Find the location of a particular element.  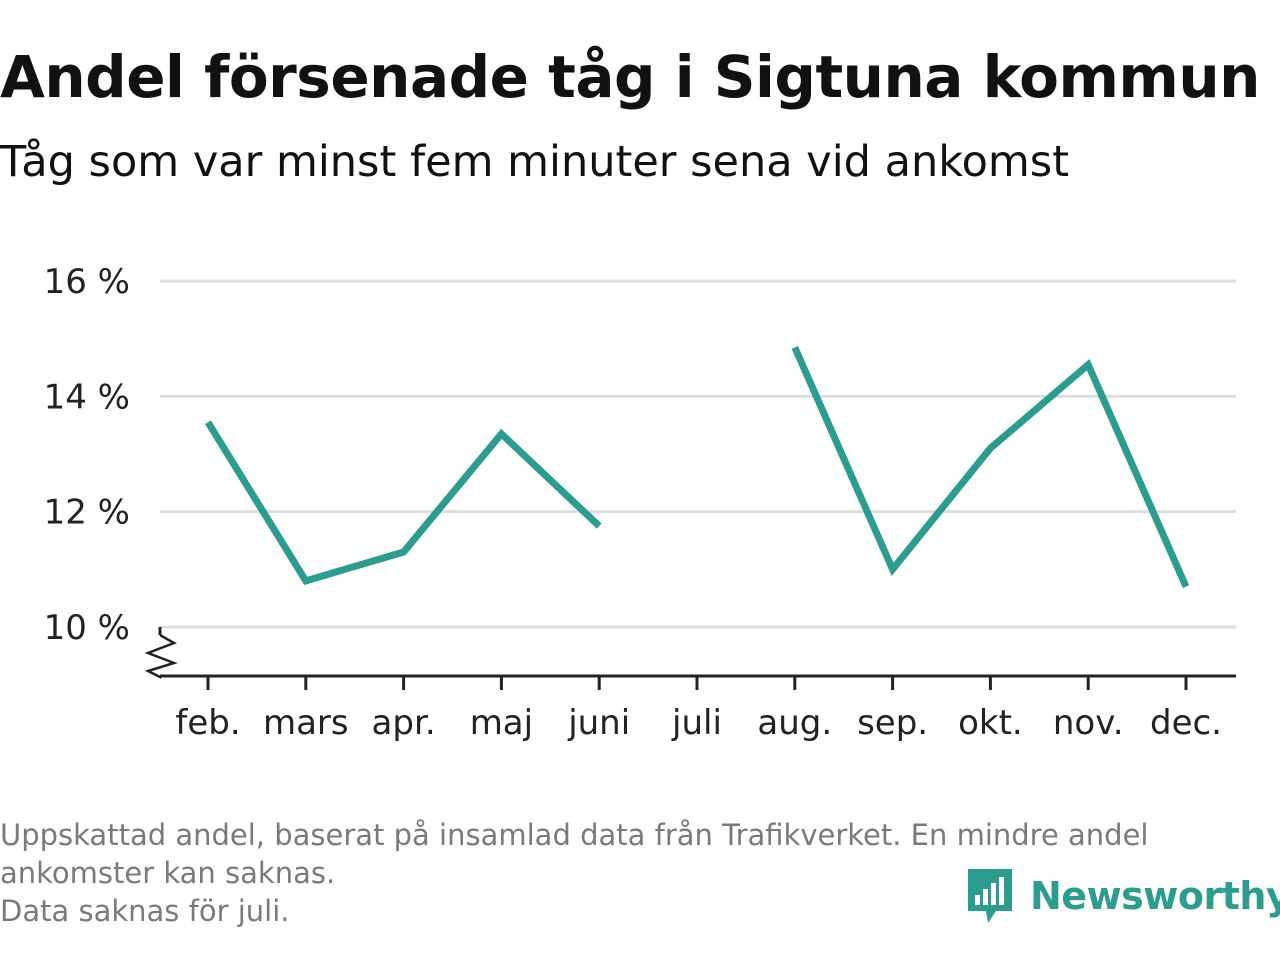

x-tick-label: juli is located at coordinates (696, 723).